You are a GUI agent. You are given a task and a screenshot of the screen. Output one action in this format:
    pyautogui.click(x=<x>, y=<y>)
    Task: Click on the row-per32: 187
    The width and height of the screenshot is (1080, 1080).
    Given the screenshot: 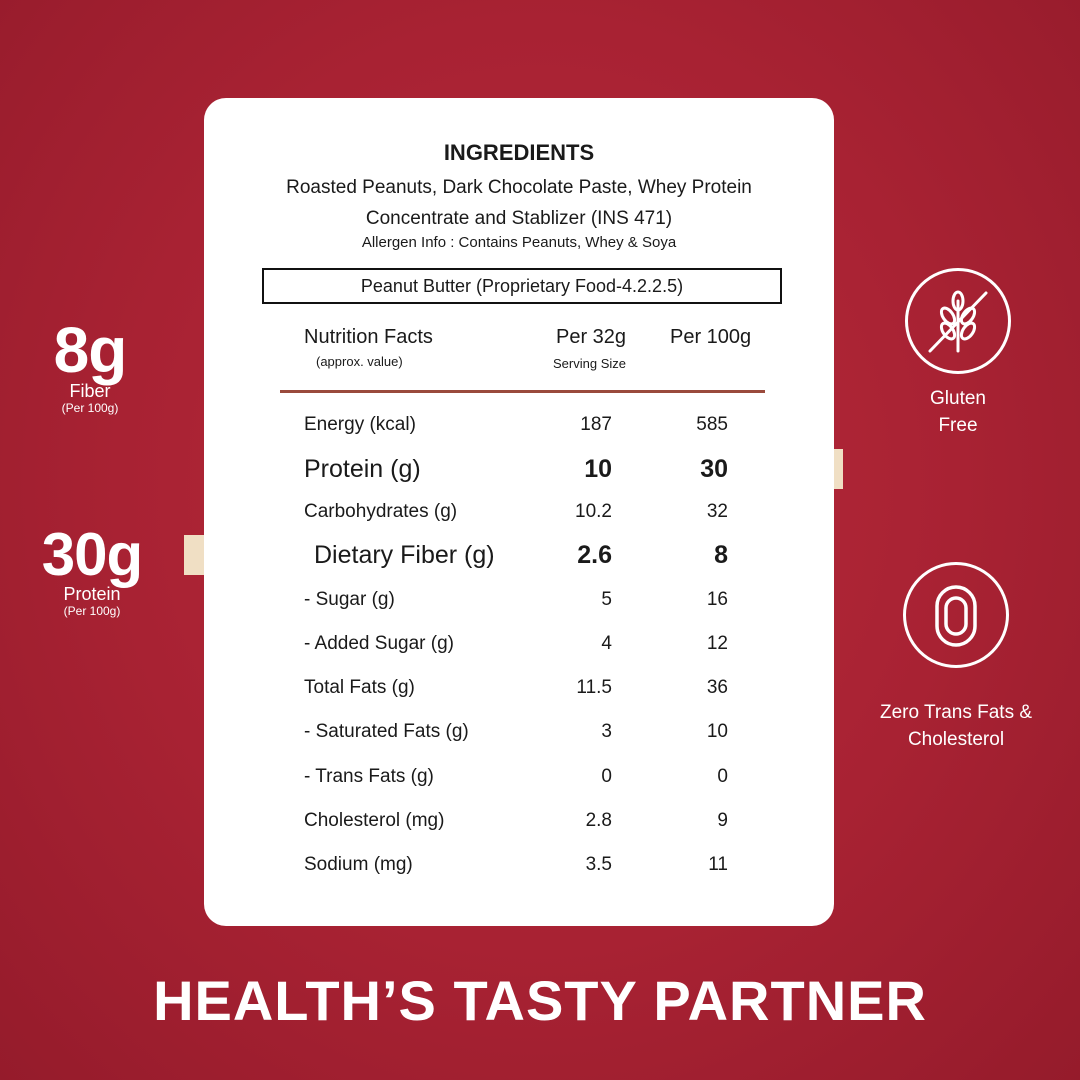 What is the action you would take?
    pyautogui.click(x=596, y=424)
    